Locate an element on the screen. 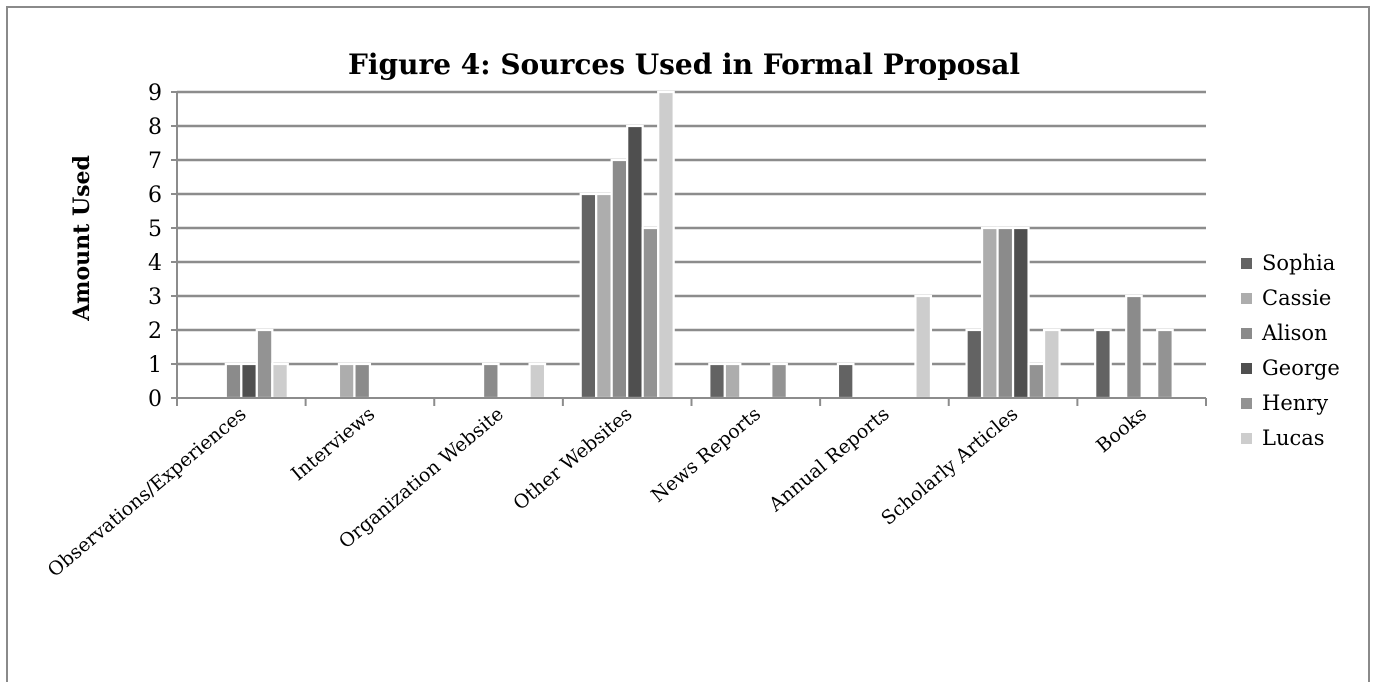 This screenshot has height=682, width=1376. x-category-label: Observations/Experiences is located at coordinates (147, 492).